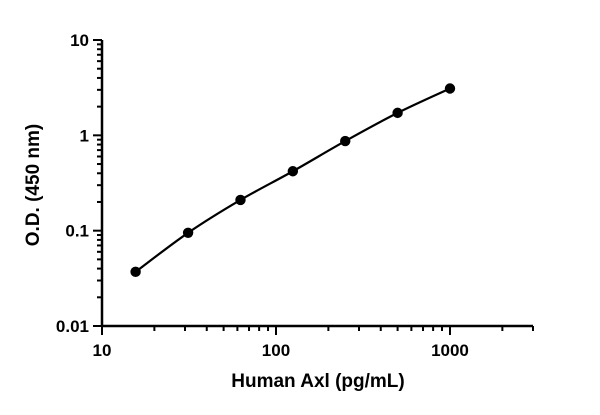  Describe the element at coordinates (33, 185) in the screenshot. I see `y-axis-title: O.D. (450 nm)` at that location.